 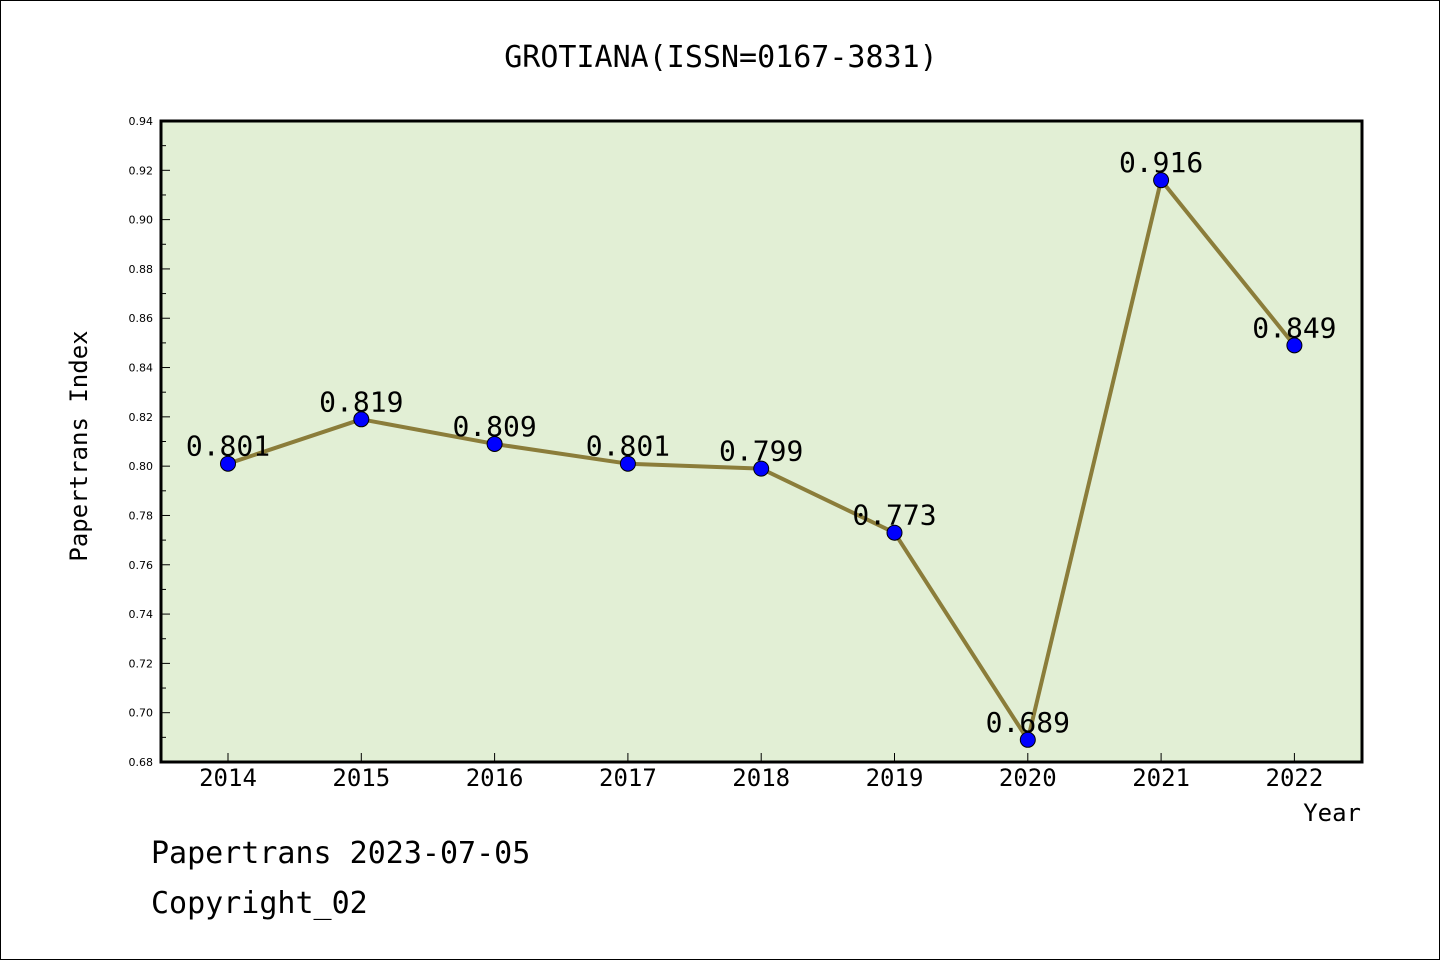 I want to click on x-tick-label: 2018, so click(x=761, y=778).